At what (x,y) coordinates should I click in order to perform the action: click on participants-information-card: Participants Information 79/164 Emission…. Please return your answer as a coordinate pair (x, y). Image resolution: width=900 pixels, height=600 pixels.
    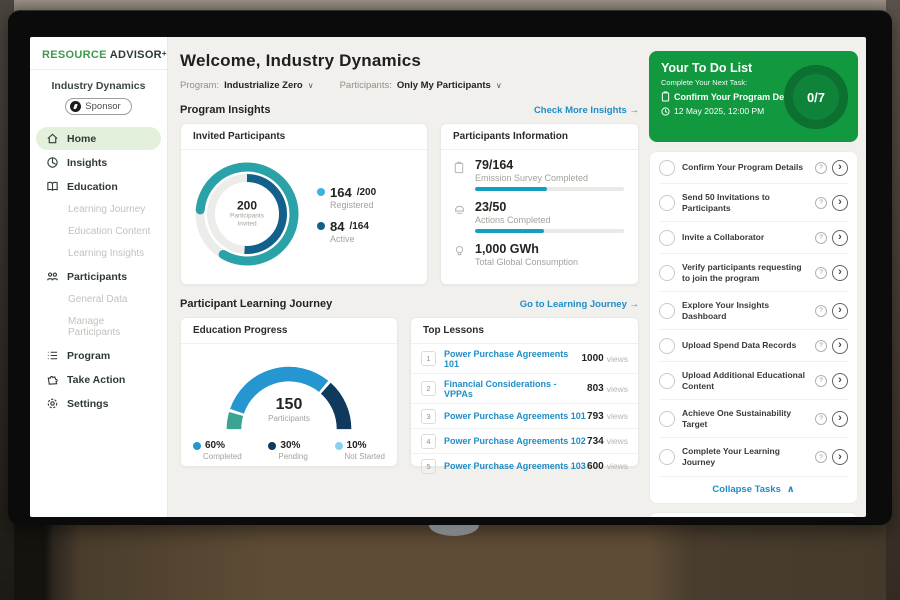
    Looking at the image, I should click on (539, 204).